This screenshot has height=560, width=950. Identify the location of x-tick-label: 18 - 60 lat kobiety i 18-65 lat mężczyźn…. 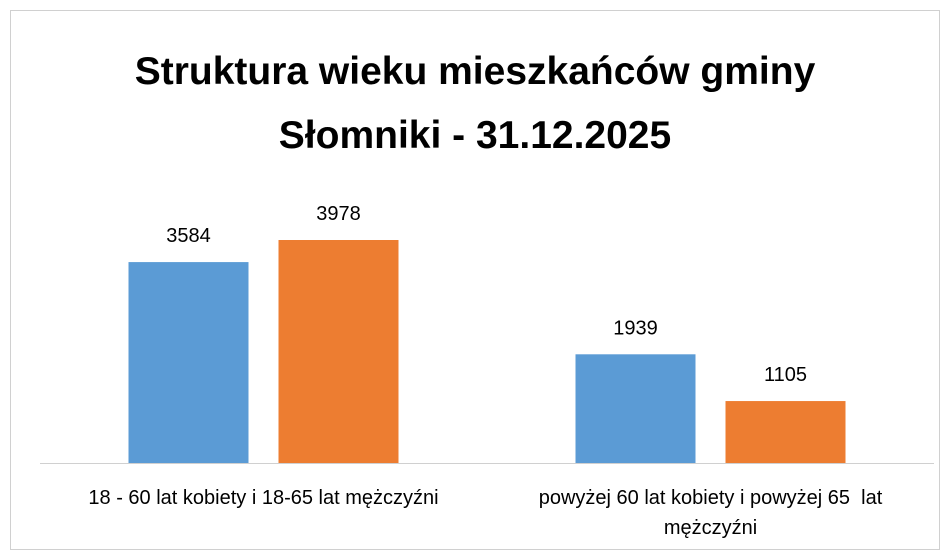
(263, 498).